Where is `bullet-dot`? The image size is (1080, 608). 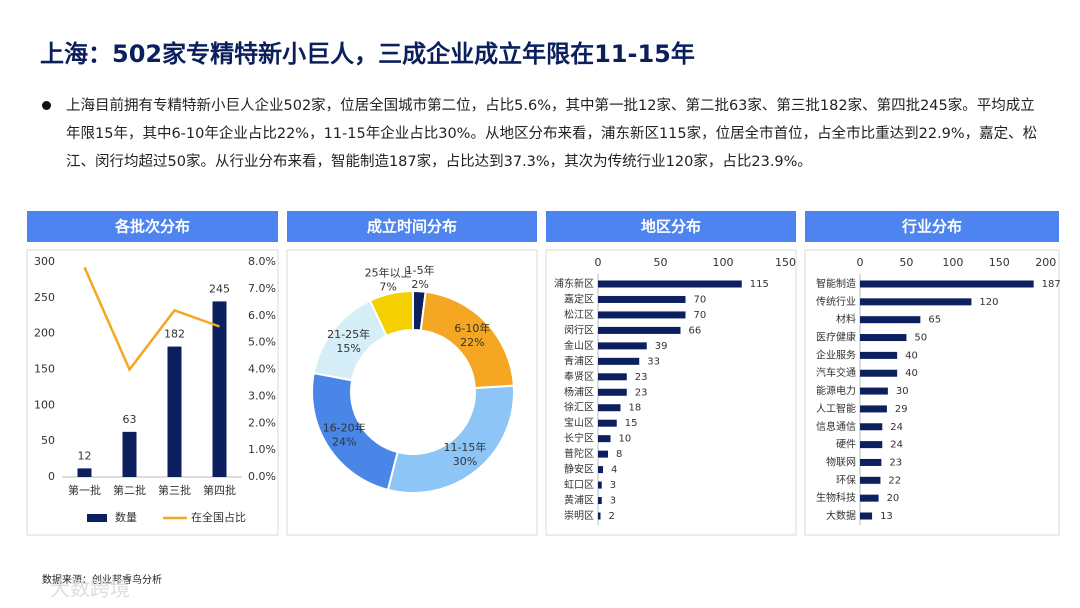
bullet-dot is located at coordinates (46, 105).